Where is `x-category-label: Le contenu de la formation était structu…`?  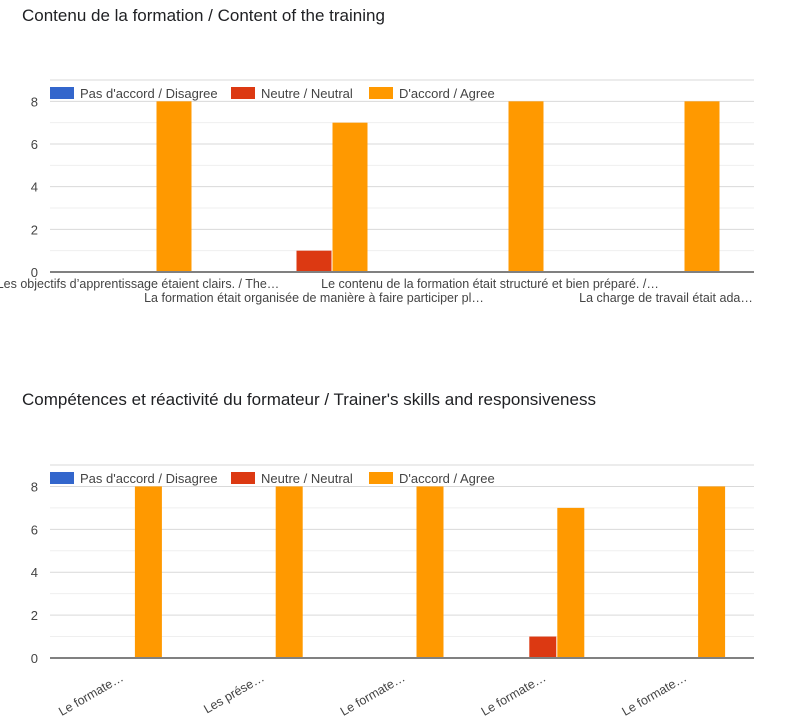 x-category-label: Le contenu de la formation était structu… is located at coordinates (490, 284).